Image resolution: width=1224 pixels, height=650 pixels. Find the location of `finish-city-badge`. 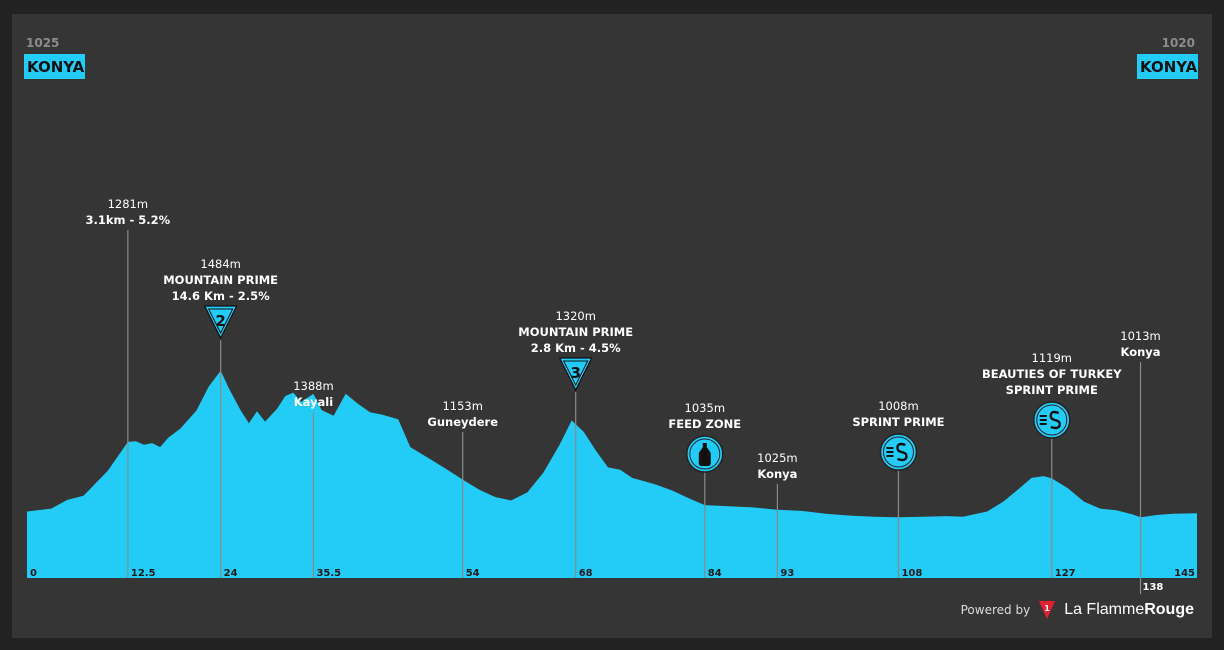

finish-city-badge is located at coordinates (1167, 66).